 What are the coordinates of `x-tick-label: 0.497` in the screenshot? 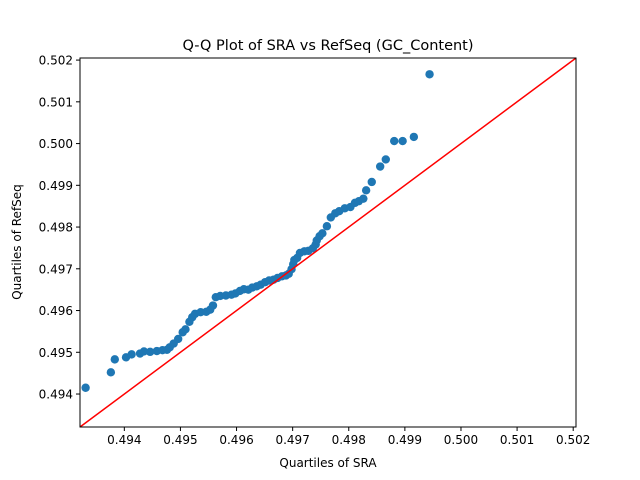 It's located at (292, 440).